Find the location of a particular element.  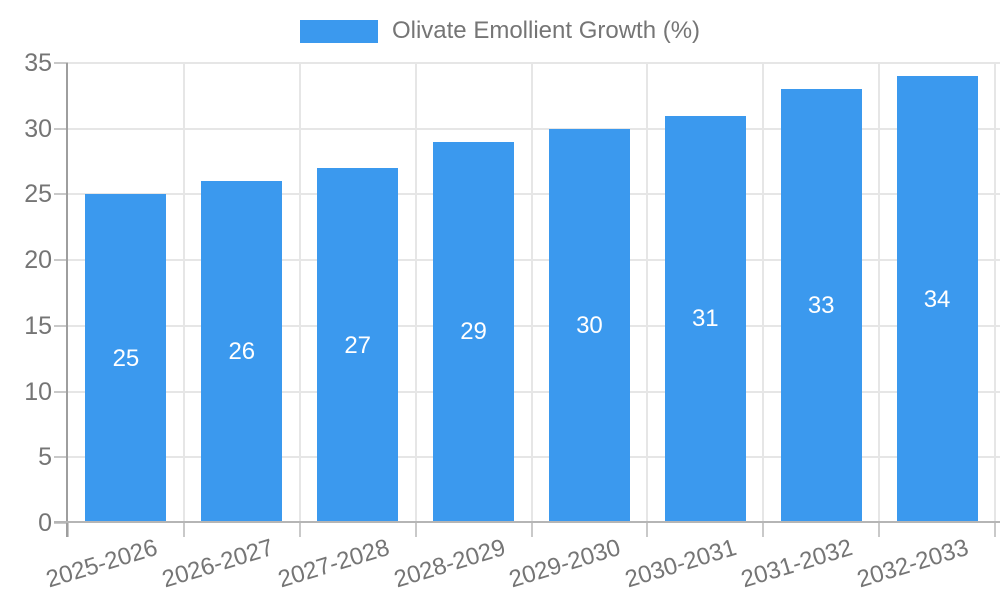

bar-2031-2032 is located at coordinates (821, 306).